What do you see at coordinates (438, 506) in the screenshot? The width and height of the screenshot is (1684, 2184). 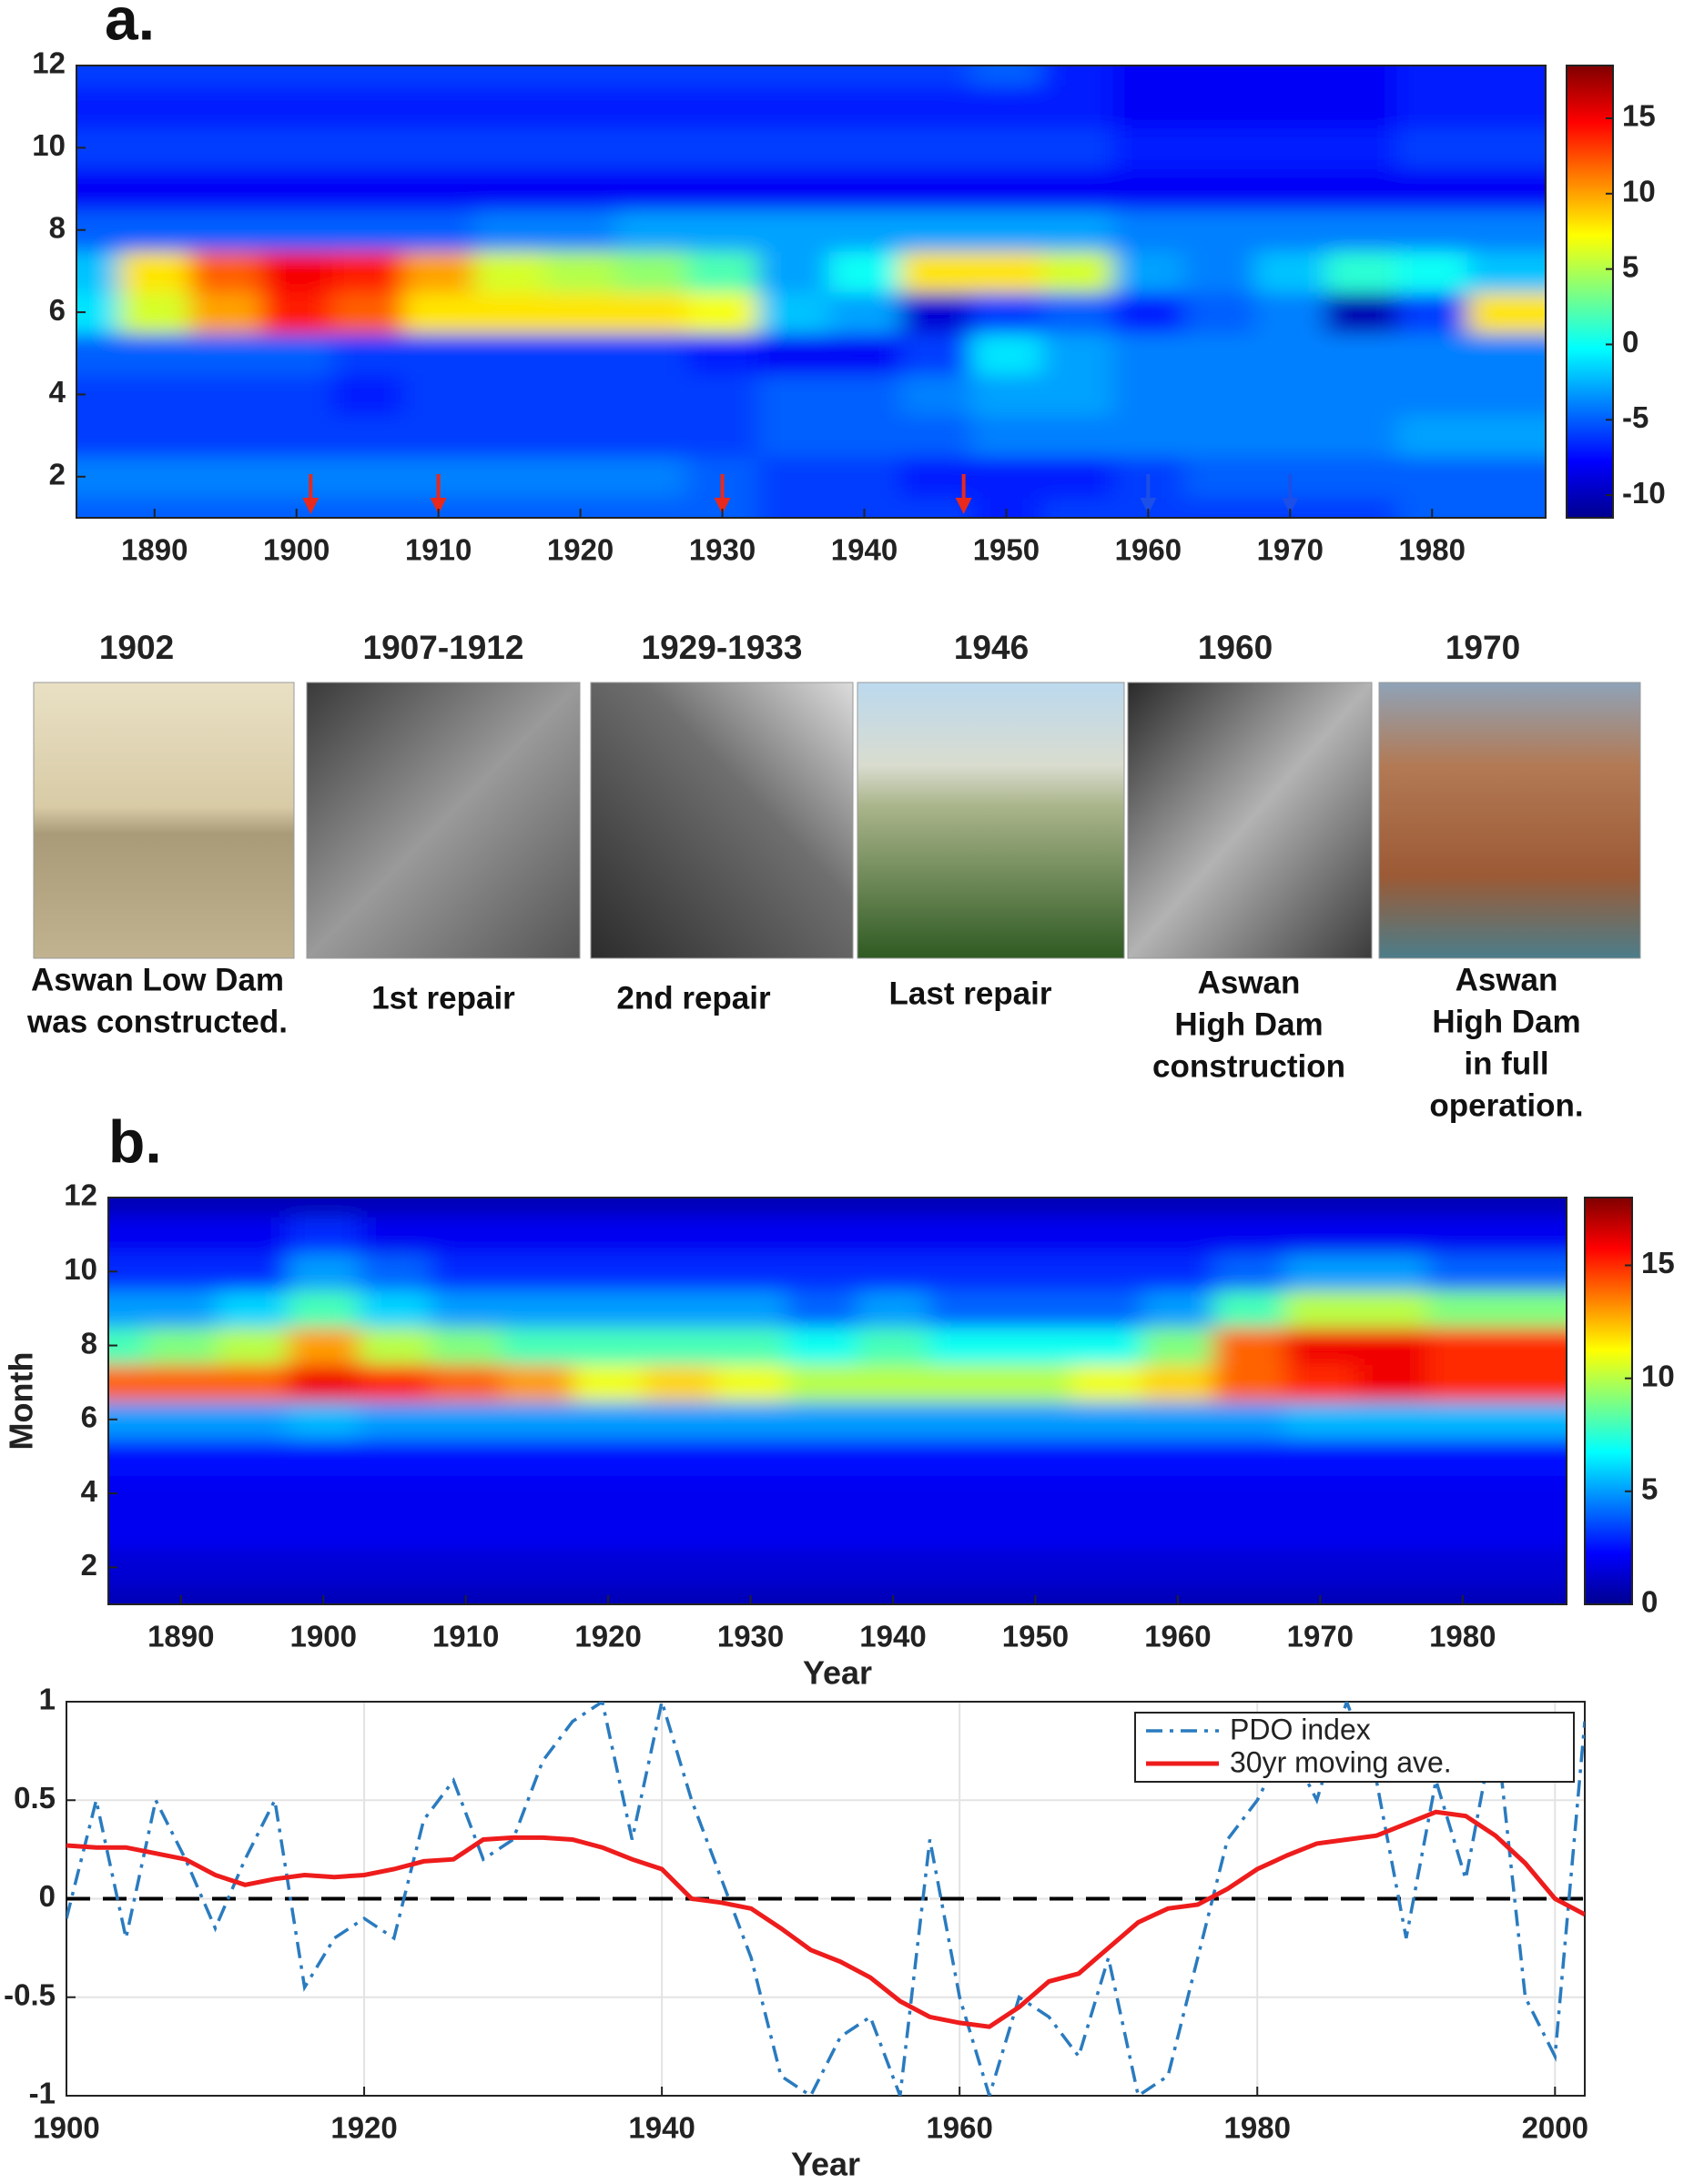 I see `arrow-head` at bounding box center [438, 506].